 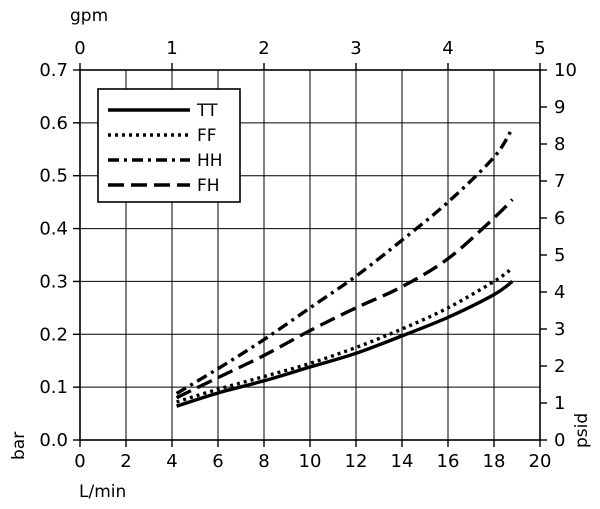 I want to click on right-tick-label: 9, so click(x=559, y=107).